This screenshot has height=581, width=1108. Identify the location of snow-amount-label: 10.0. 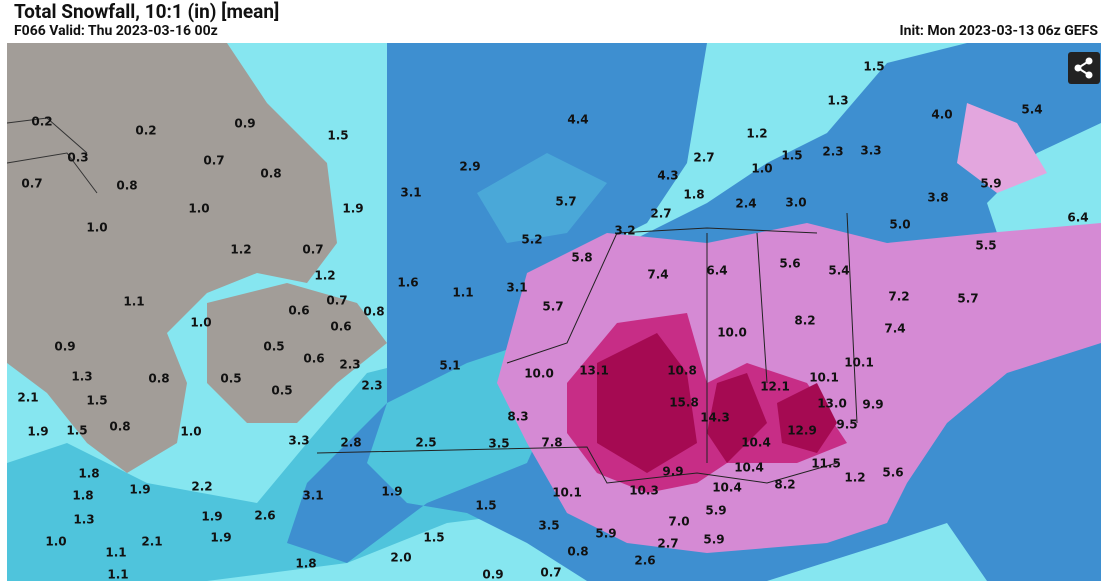
(539, 374).